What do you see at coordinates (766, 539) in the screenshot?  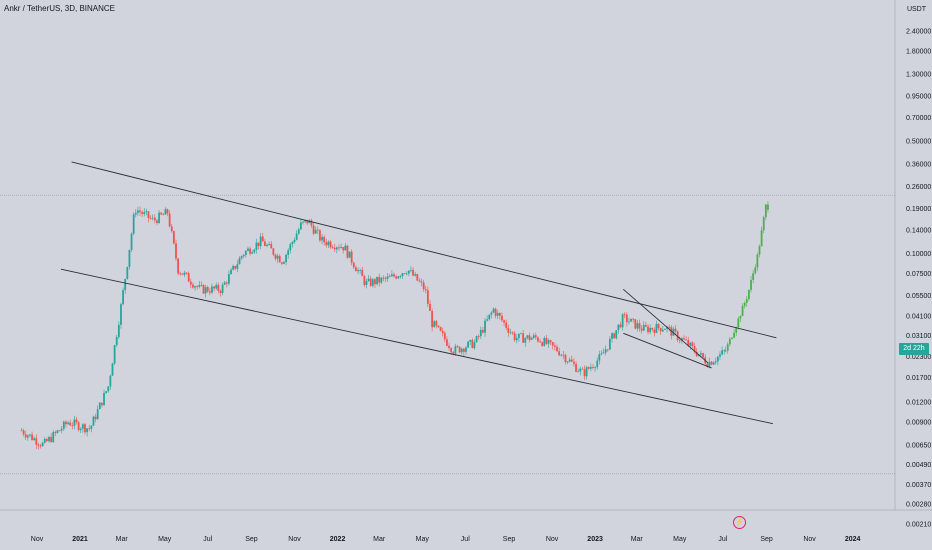 I see `x-tick-label: Sep` at bounding box center [766, 539].